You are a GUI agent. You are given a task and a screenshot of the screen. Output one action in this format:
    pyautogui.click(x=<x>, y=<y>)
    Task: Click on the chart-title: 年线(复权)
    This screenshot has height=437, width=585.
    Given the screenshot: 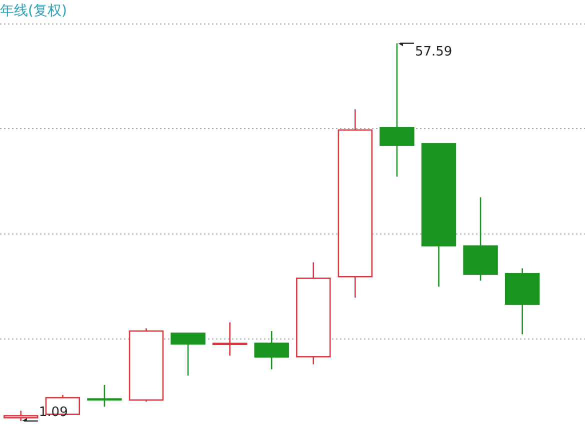 What is the action you would take?
    pyautogui.click(x=33, y=11)
    